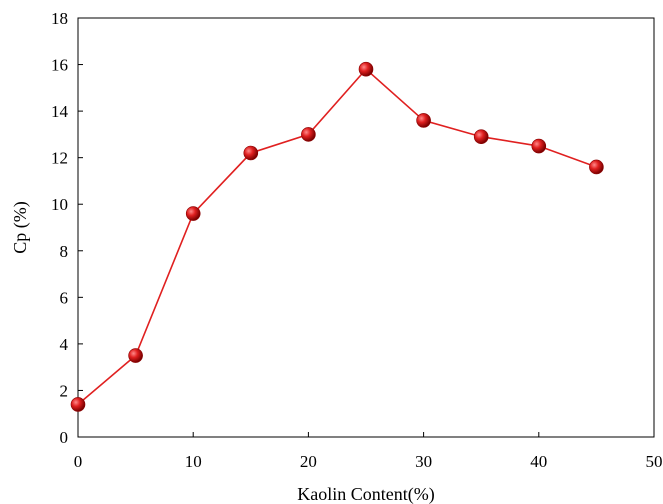  Describe the element at coordinates (654, 461) in the screenshot. I see `x-tick-label: 50` at that location.